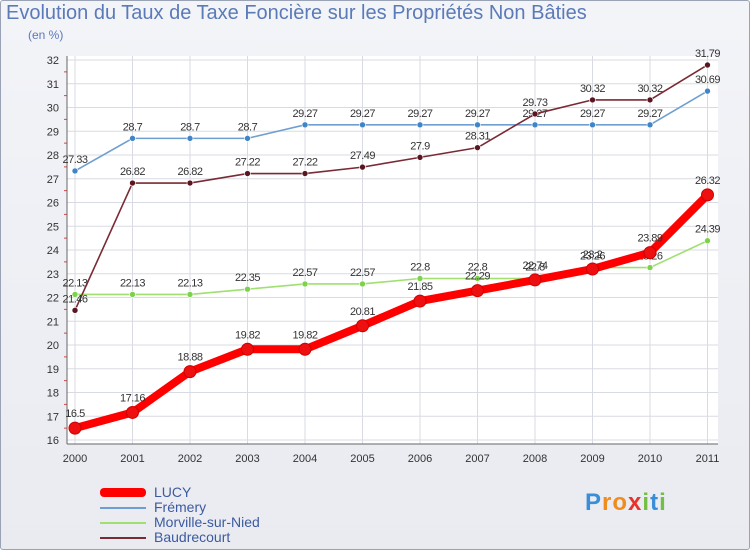 This screenshot has width=750, height=550. What do you see at coordinates (53, 156) in the screenshot?
I see `y-tick-label: 28` at bounding box center [53, 156].